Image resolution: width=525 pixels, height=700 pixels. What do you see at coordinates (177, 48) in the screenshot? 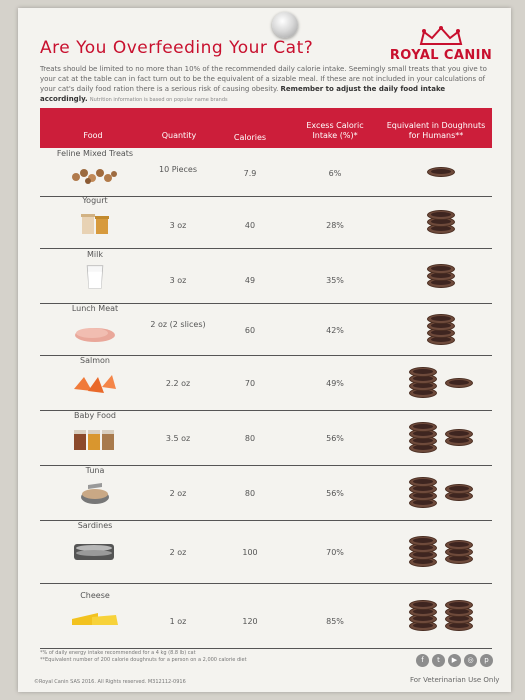
I see `page-title: Are You Overfeeding Your Cat?` at bounding box center [177, 48].